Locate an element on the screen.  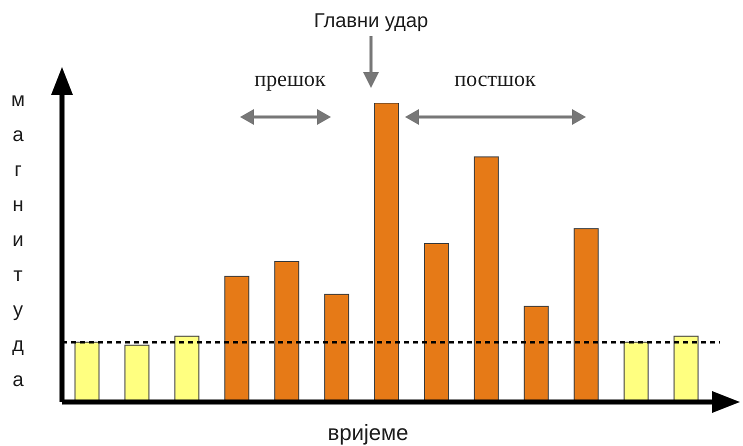
text: постшок is located at coordinates (495, 78).